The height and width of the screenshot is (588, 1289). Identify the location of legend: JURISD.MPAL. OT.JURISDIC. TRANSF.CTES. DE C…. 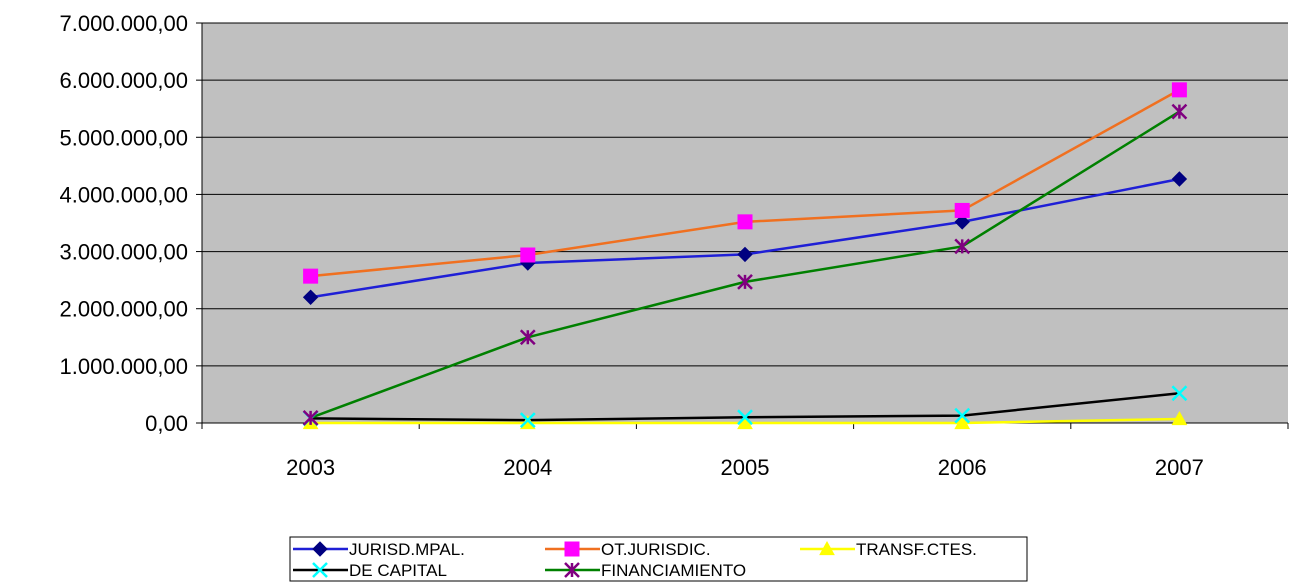
(635, 560).